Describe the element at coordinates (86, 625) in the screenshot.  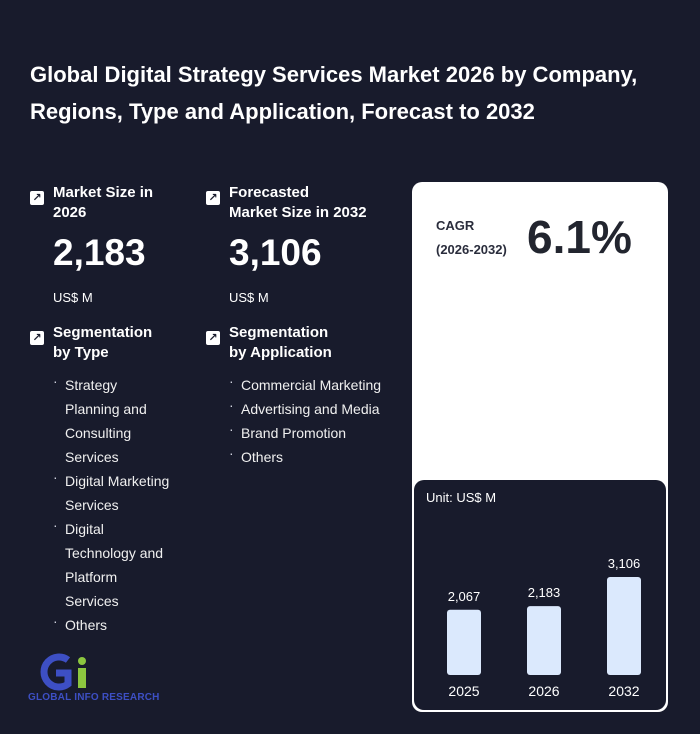
I see `type-item-line: Others` at that location.